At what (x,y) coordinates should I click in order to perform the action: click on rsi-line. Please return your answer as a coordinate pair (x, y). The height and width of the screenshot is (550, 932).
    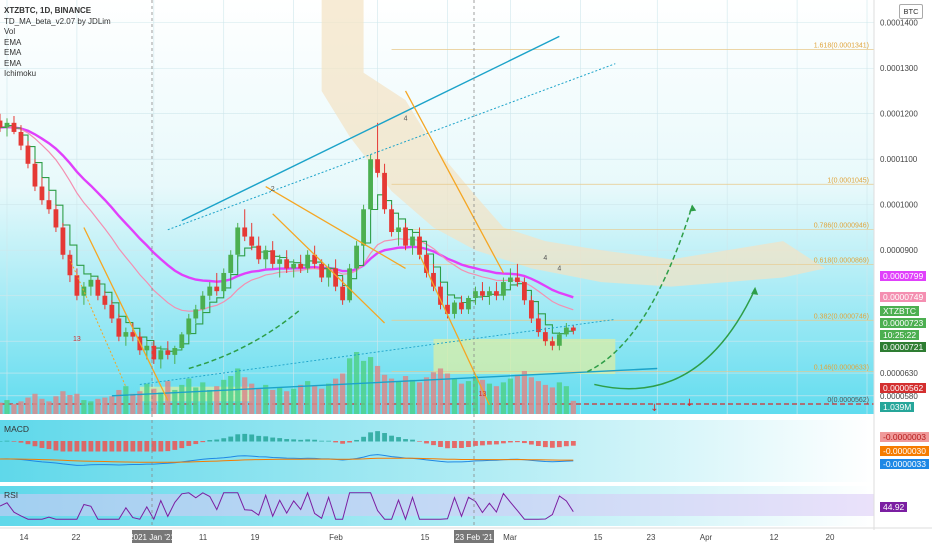
    Looking at the image, I should click on (287, 506).